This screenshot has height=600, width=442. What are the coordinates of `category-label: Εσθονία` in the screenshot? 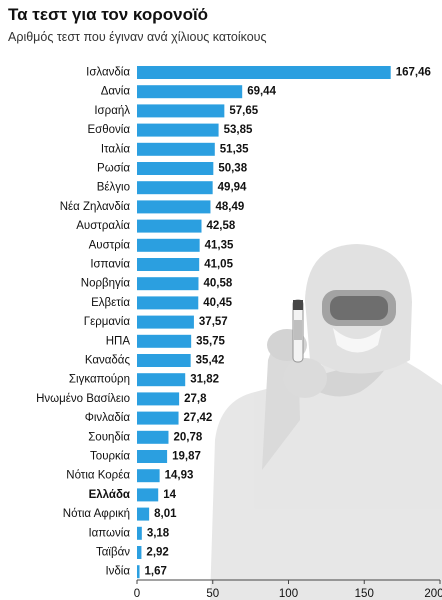 It's located at (108, 130).